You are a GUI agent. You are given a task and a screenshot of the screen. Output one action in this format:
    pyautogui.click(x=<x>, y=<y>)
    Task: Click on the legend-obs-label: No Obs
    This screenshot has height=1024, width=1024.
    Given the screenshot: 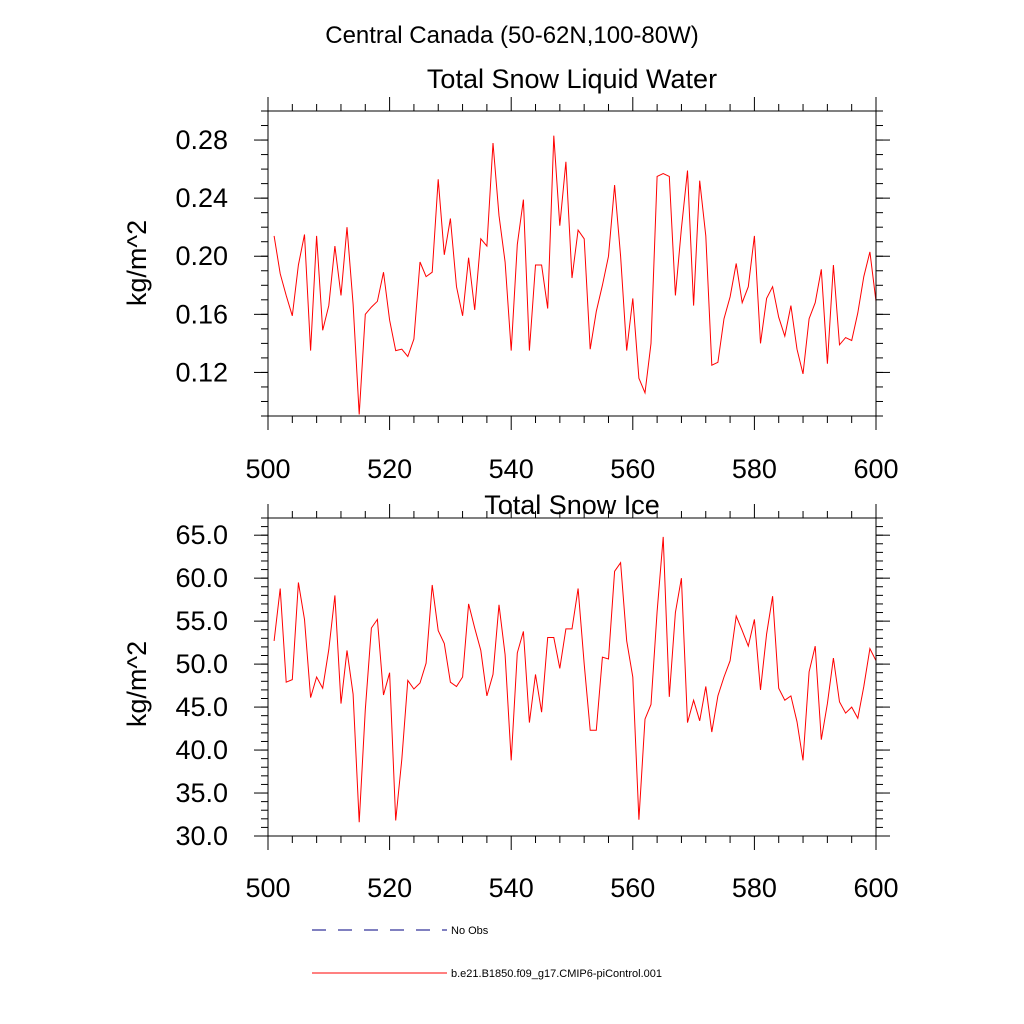 What is the action you would take?
    pyautogui.click(x=470, y=931)
    